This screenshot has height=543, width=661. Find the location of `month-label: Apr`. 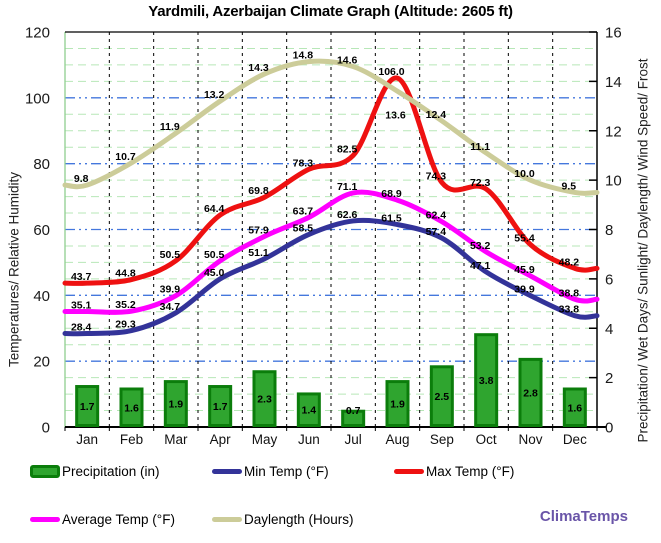

month-label: Apr is located at coordinates (221, 439).